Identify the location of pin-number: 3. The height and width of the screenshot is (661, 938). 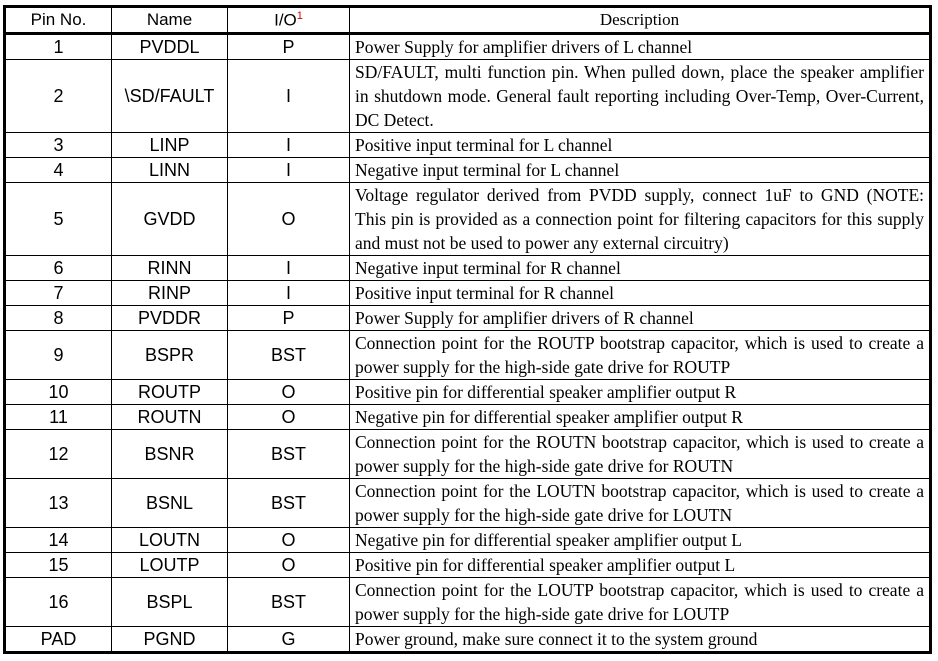
(58, 145).